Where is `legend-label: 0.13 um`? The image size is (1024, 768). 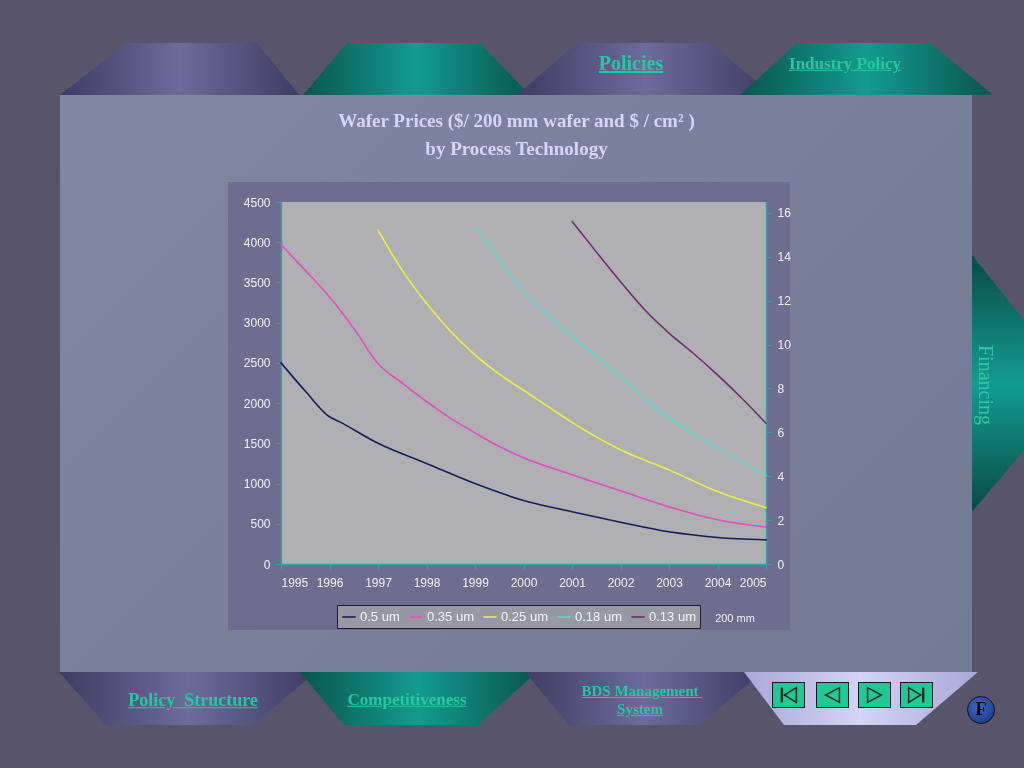 legend-label: 0.13 um is located at coordinates (672, 616).